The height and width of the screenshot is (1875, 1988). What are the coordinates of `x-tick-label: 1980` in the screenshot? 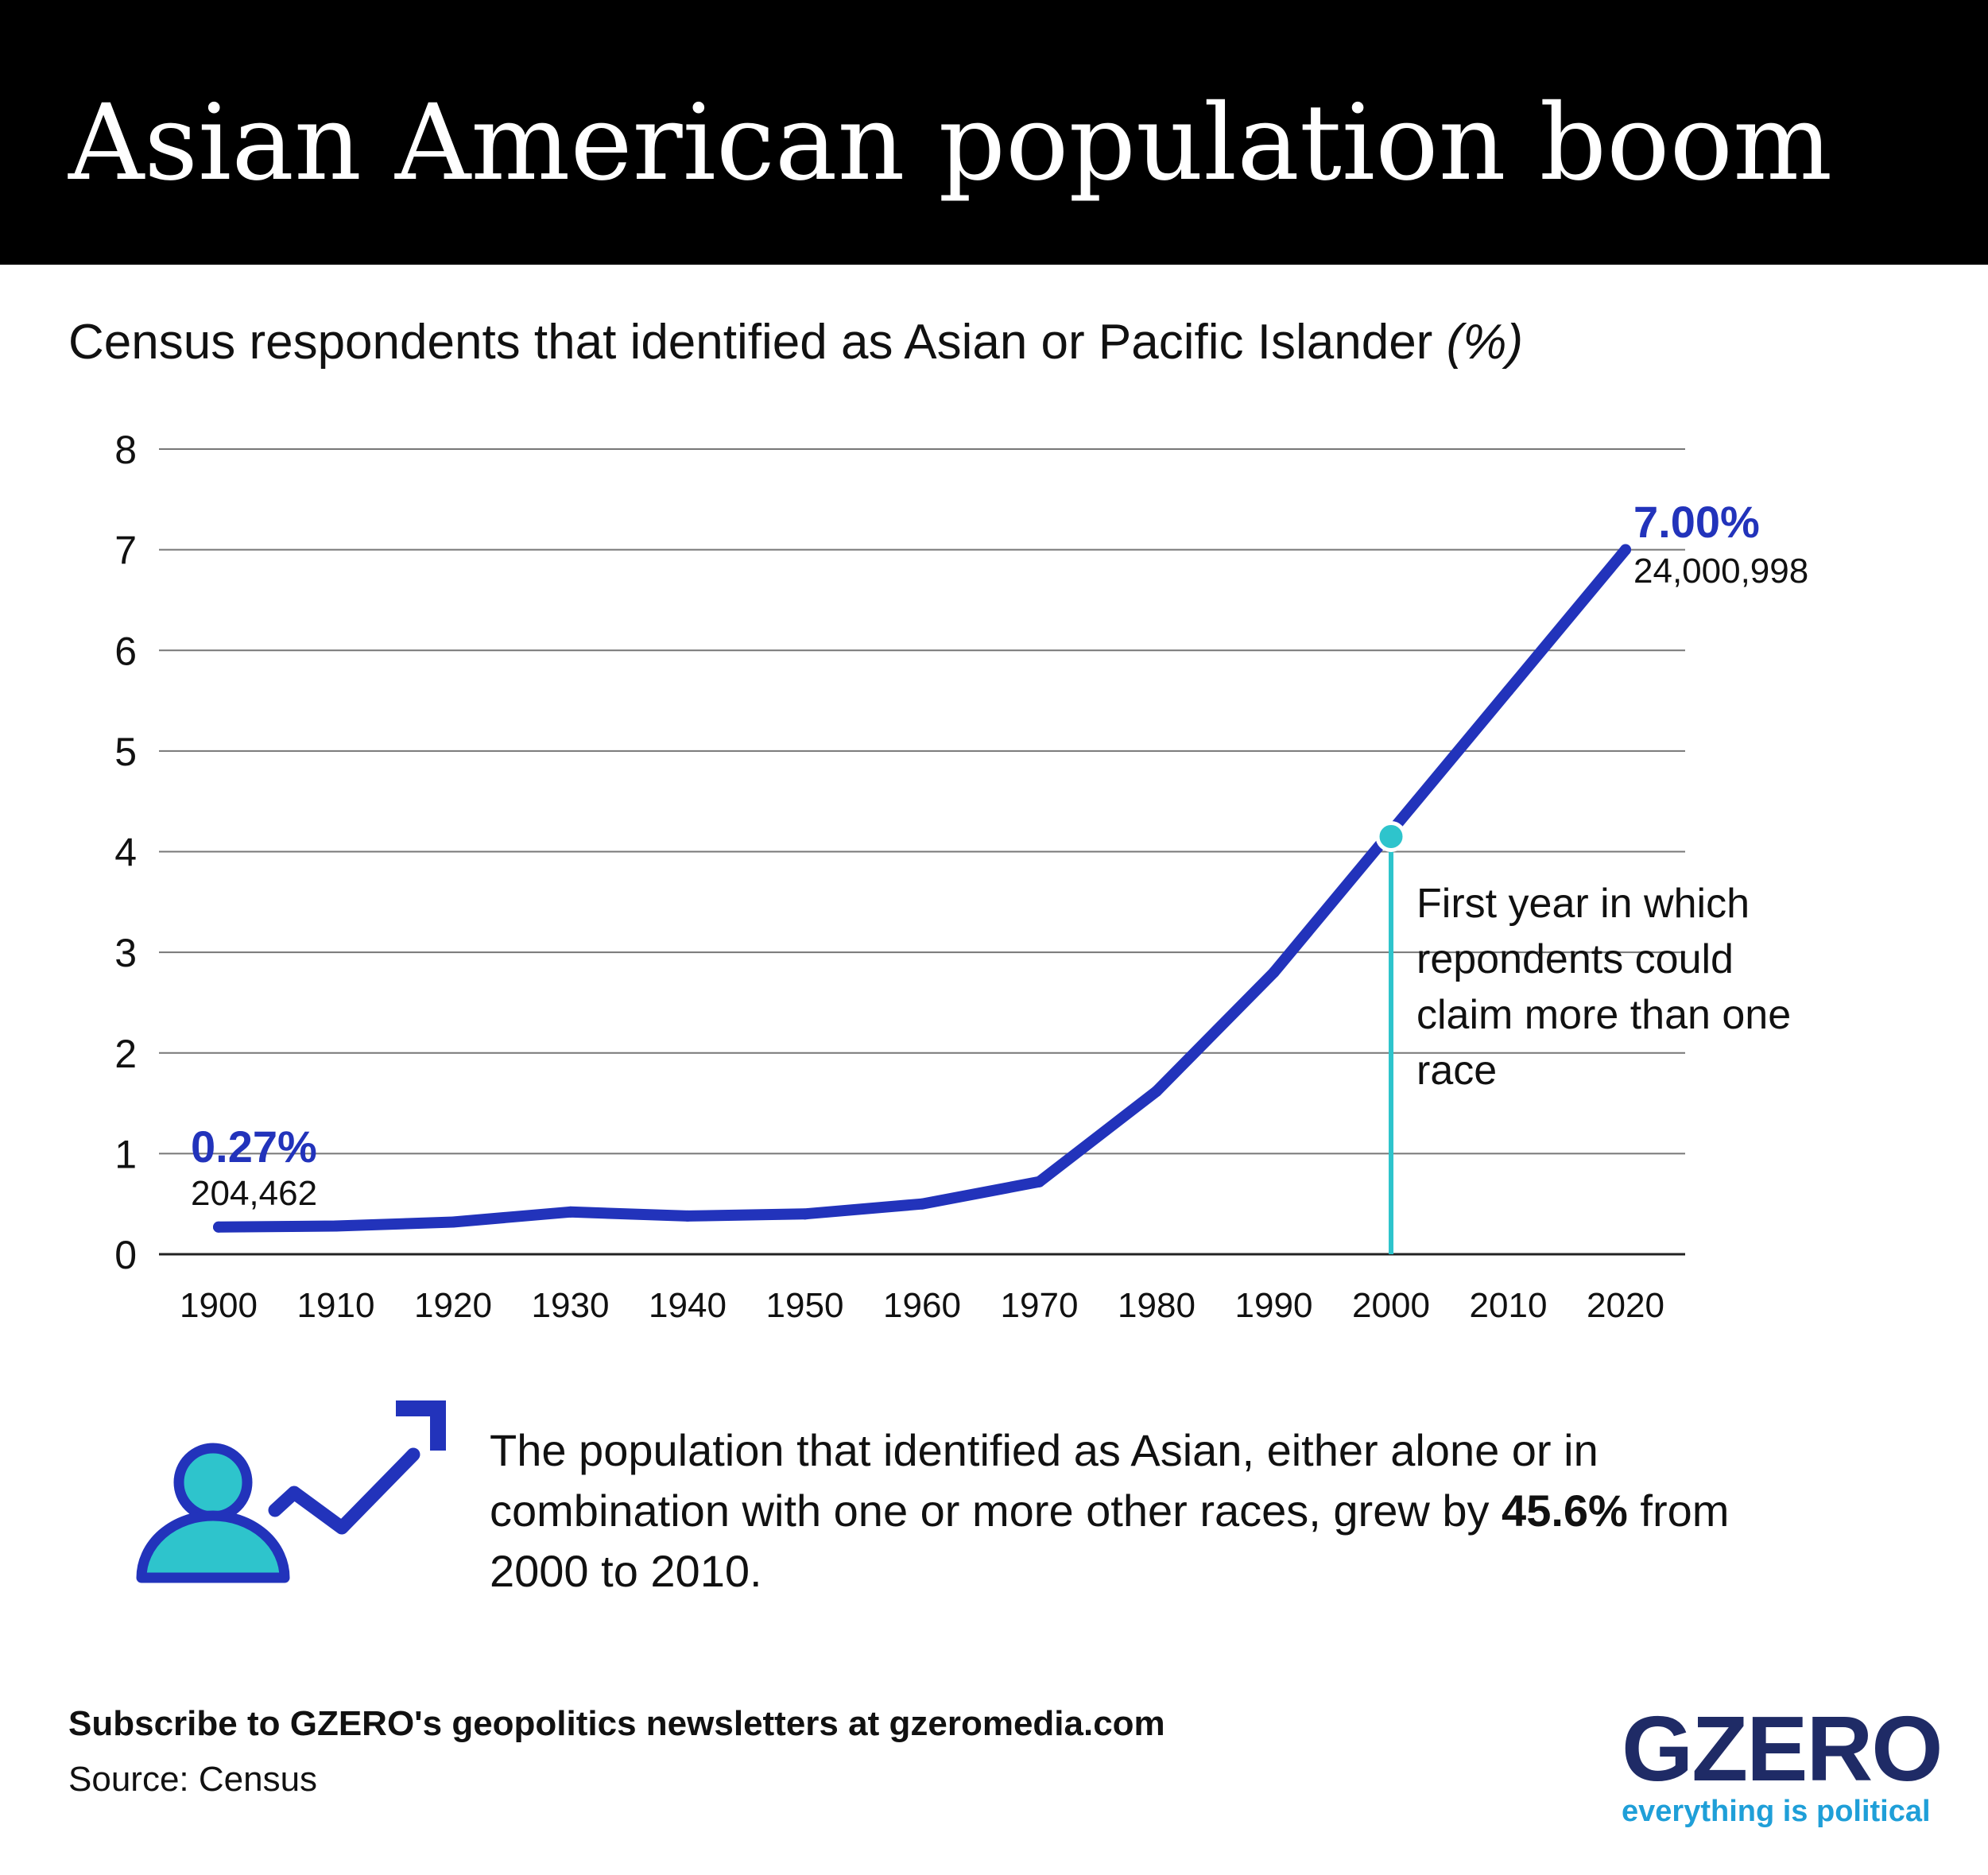 It's located at (1157, 1305).